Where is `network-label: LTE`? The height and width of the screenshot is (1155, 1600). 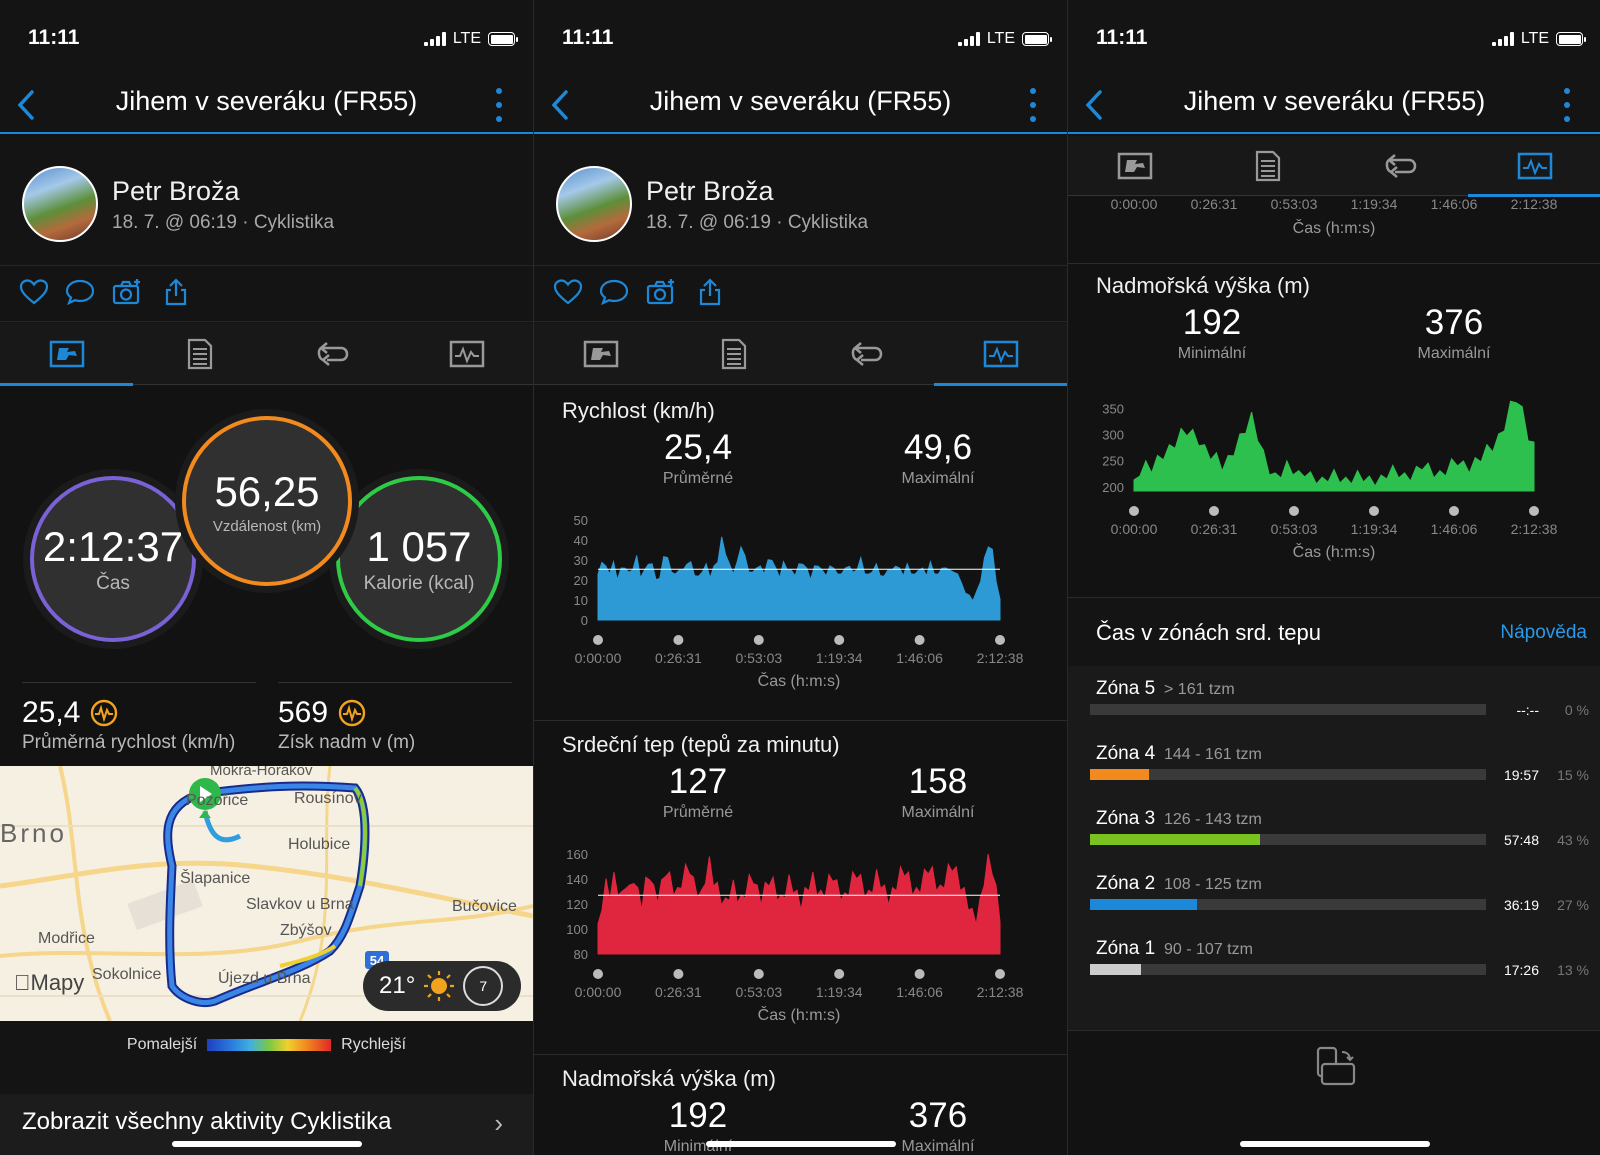
network-label: LTE is located at coordinates (1534, 38).